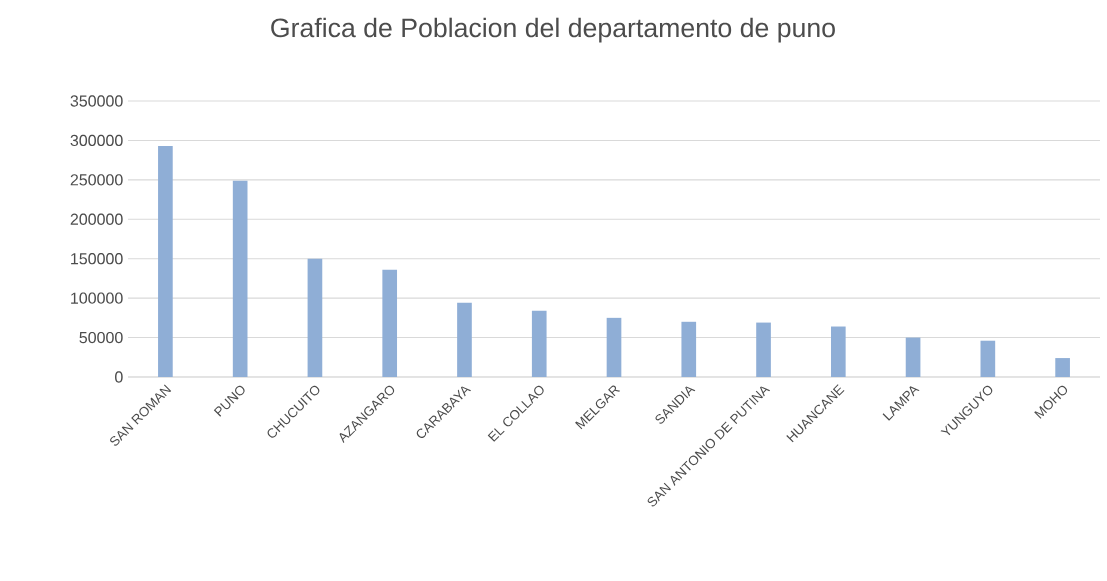 The image size is (1107, 581). I want to click on y-tick-label: 350000, so click(96, 101).